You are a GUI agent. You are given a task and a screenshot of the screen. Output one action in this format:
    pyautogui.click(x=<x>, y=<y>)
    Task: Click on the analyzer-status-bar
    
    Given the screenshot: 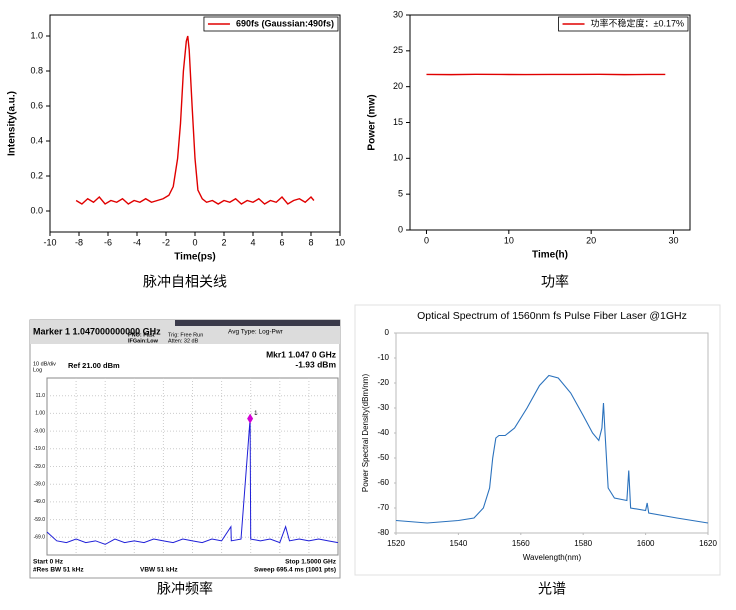 What is the action you would take?
    pyautogui.click(x=257, y=323)
    